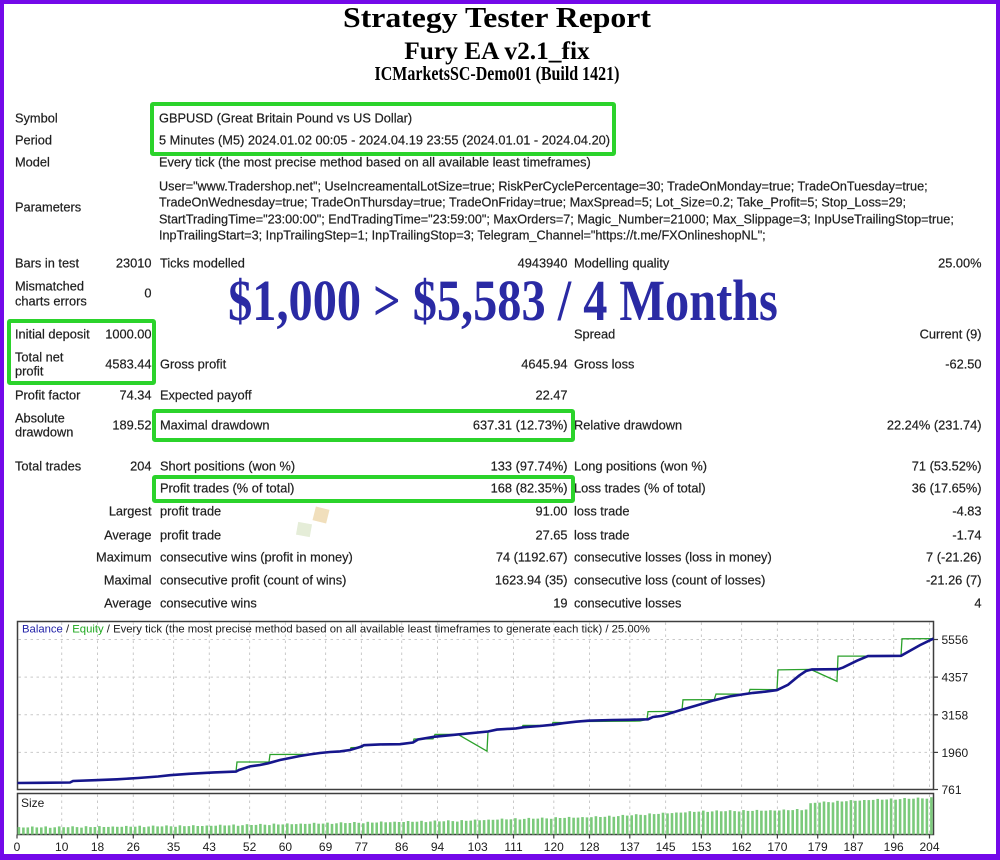 Image resolution: width=1000 pixels, height=860 pixels. I want to click on svg-text: 162, so click(742, 847).